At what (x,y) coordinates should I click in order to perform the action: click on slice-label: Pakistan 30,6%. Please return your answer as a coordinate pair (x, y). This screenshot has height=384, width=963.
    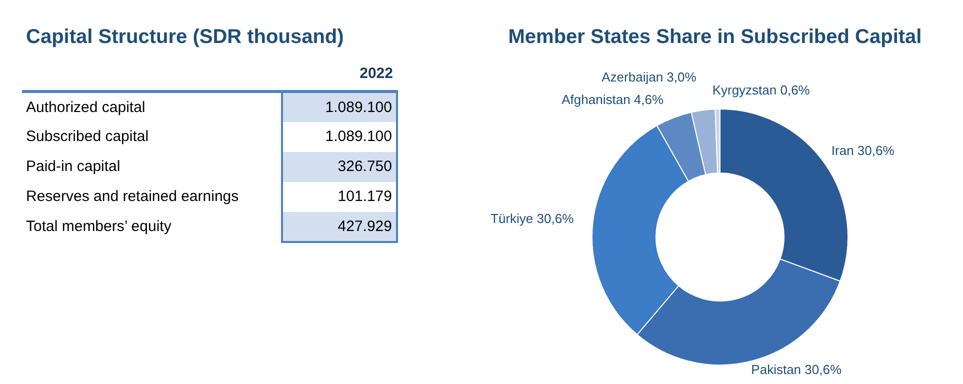
    Looking at the image, I should click on (796, 369).